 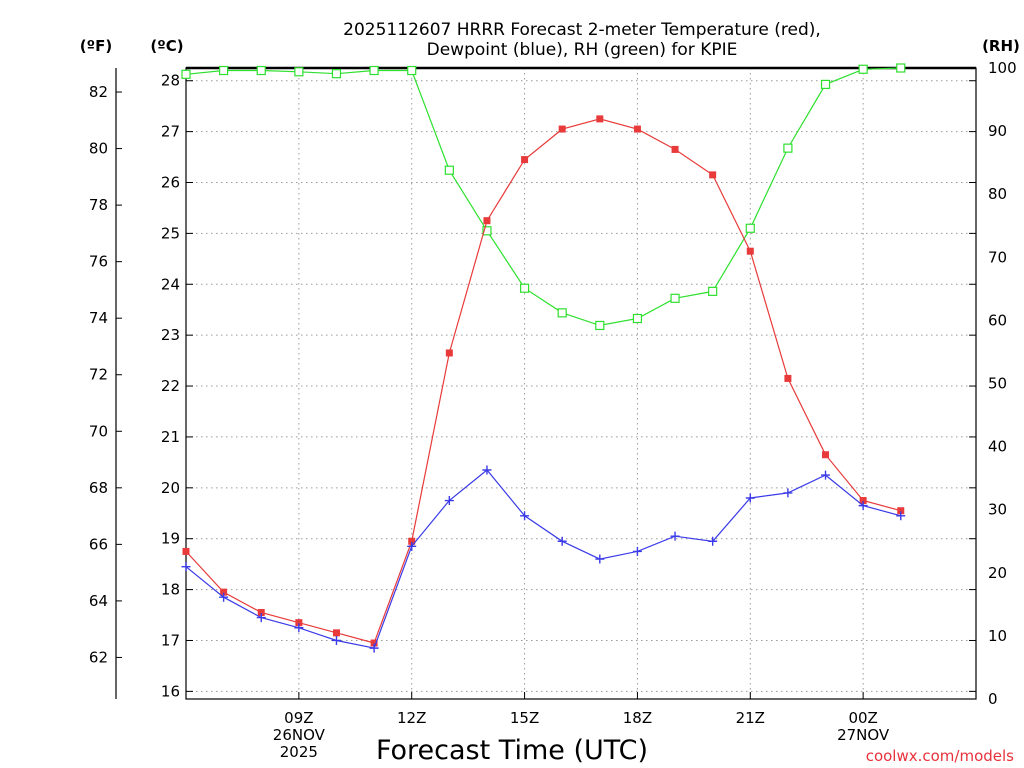 I want to click on rh-tick-label: 70, so click(x=997, y=257).